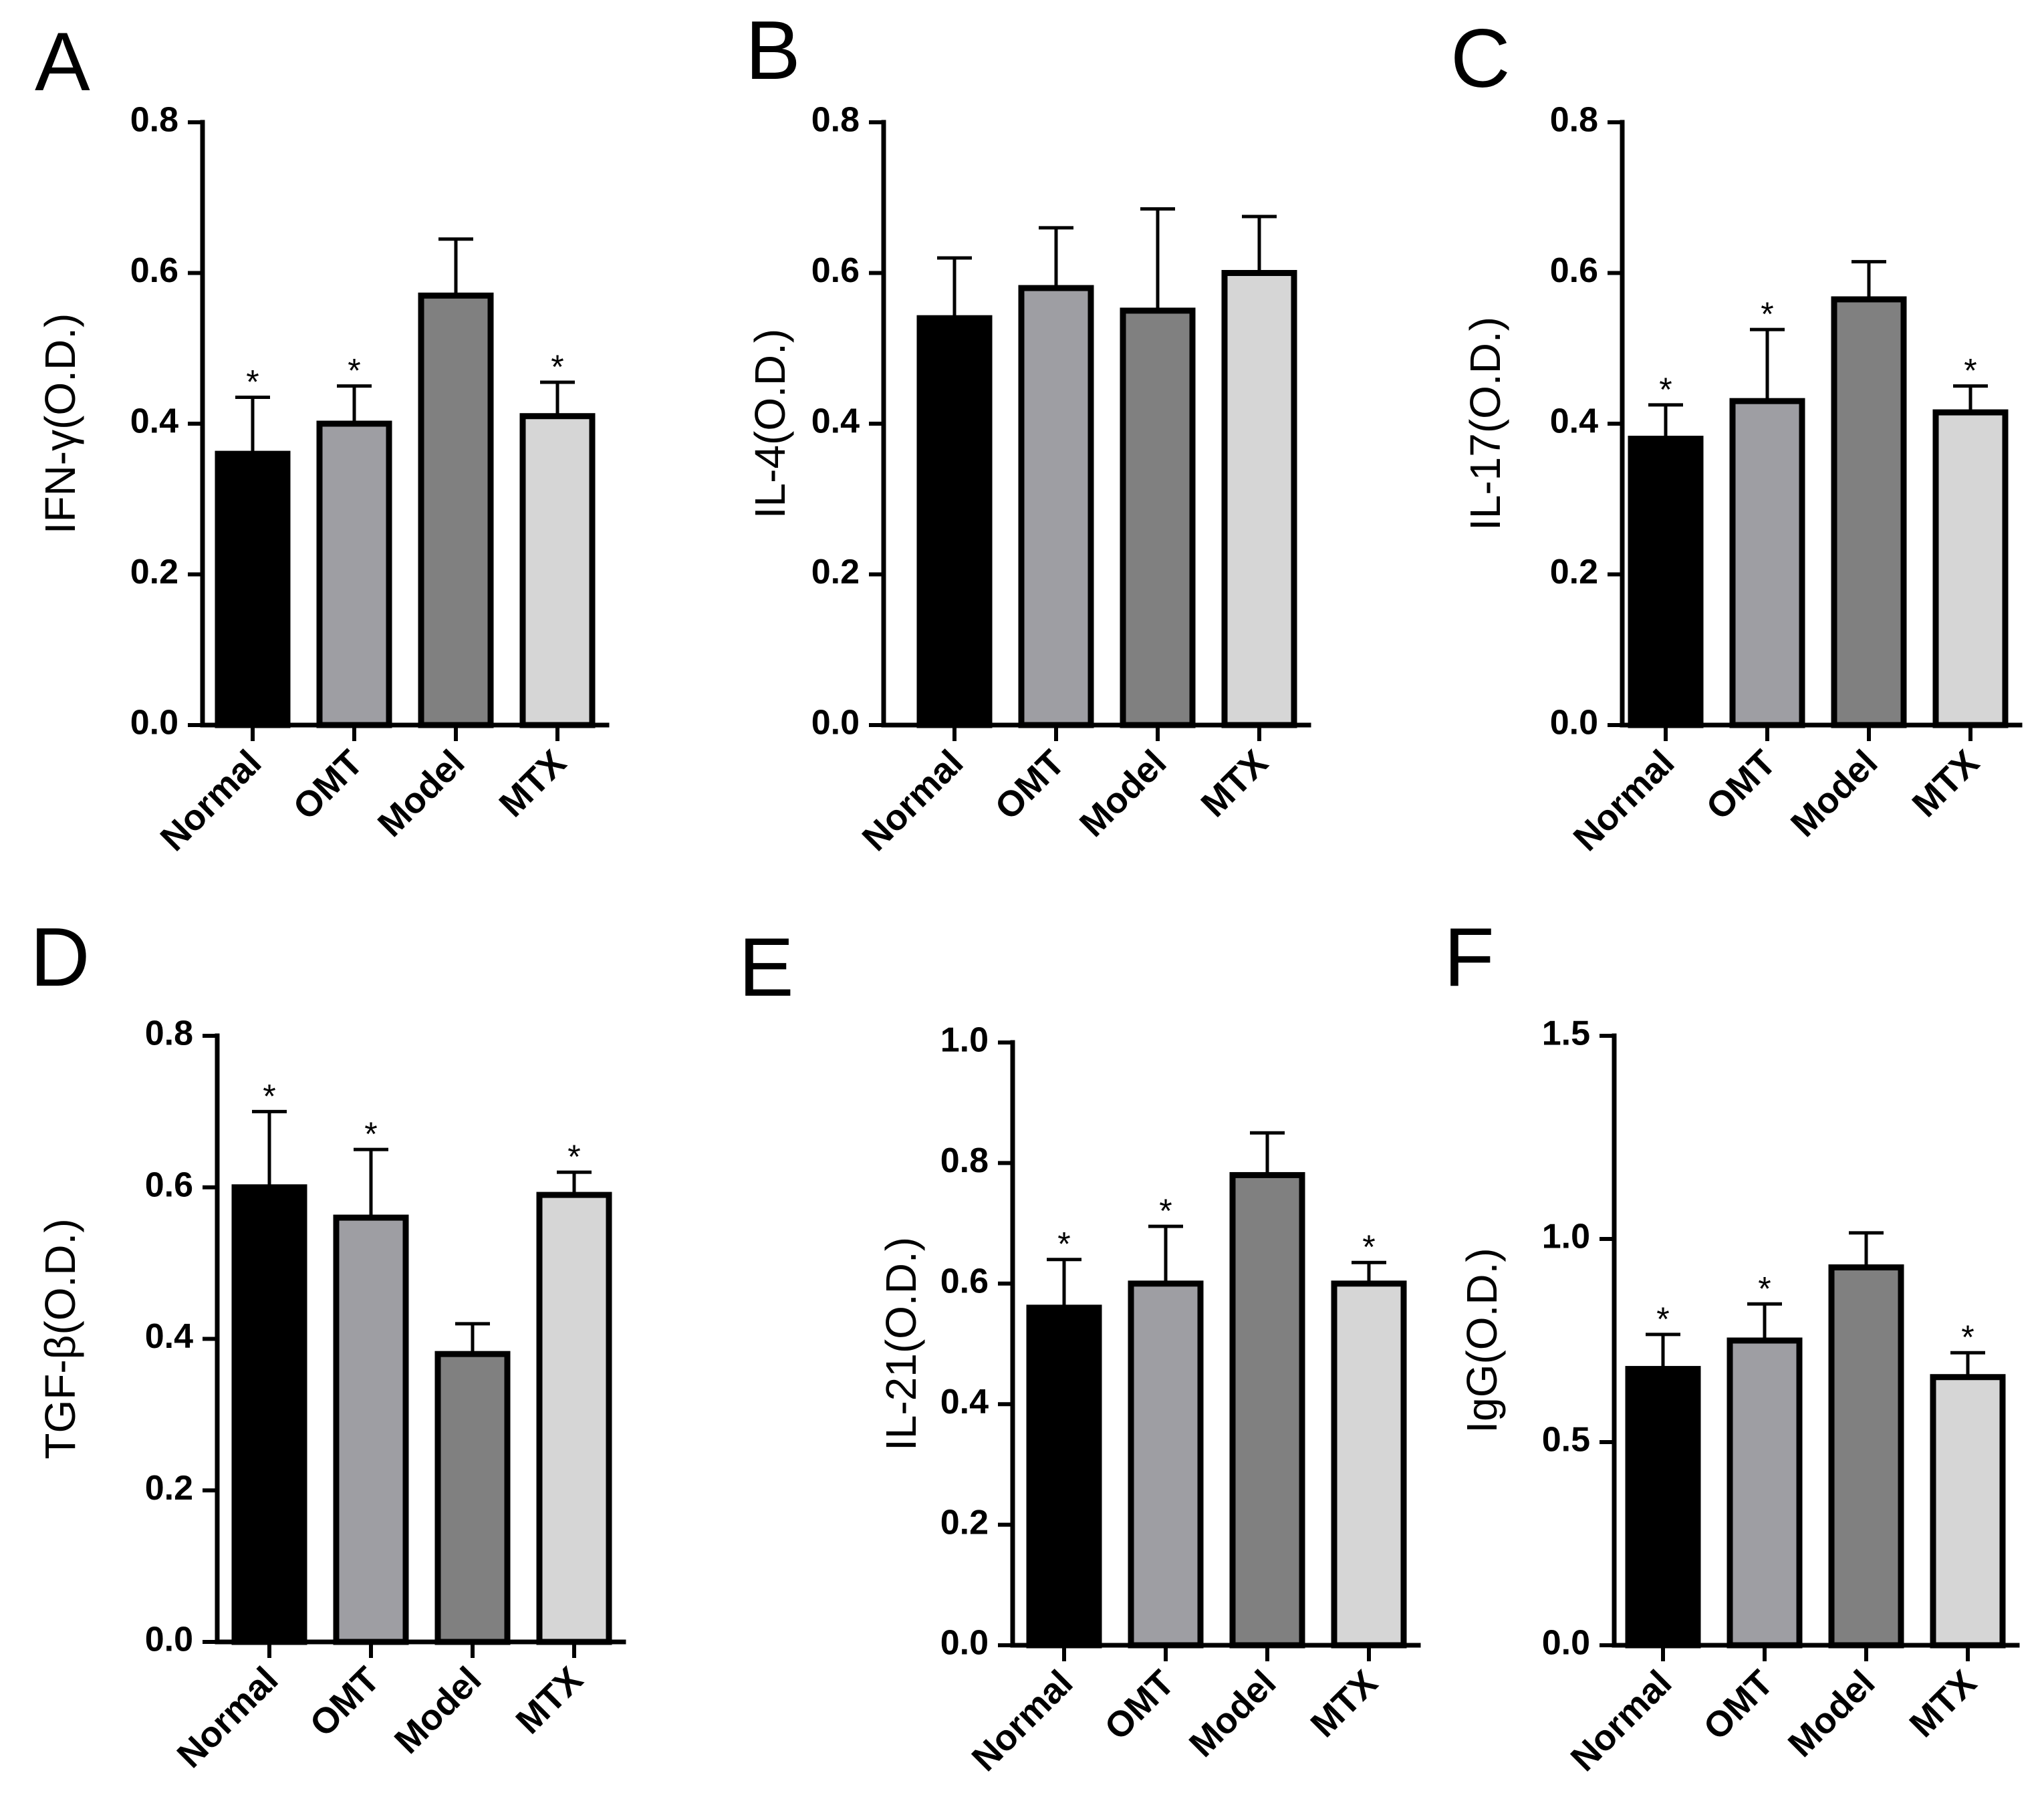  What do you see at coordinates (1368, 1247) in the screenshot?
I see `significance-e-mtx: *` at bounding box center [1368, 1247].